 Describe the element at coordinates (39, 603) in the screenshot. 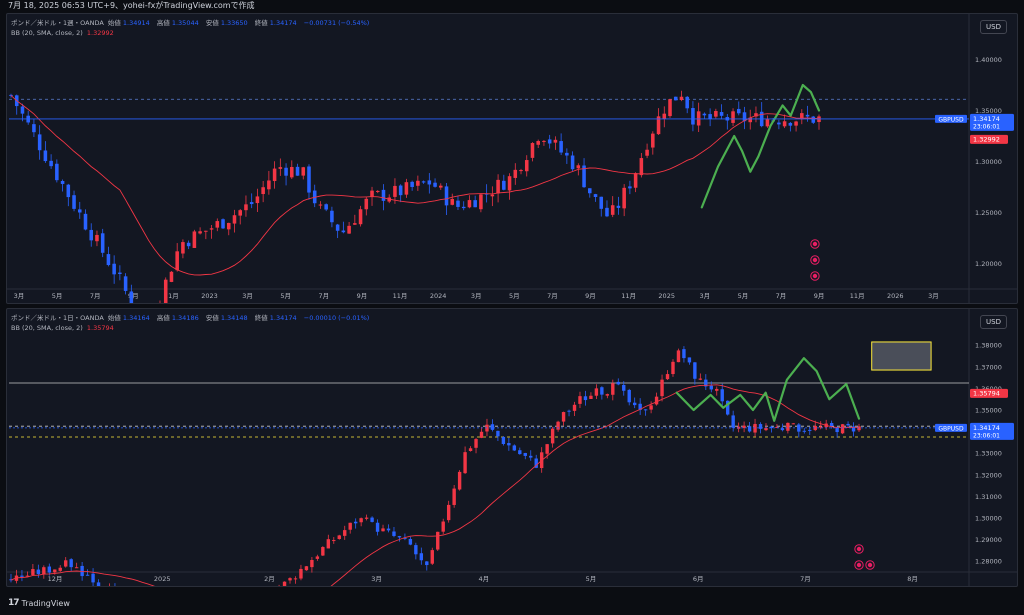

I see `tradingview-logo: 17 TradingView` at that location.